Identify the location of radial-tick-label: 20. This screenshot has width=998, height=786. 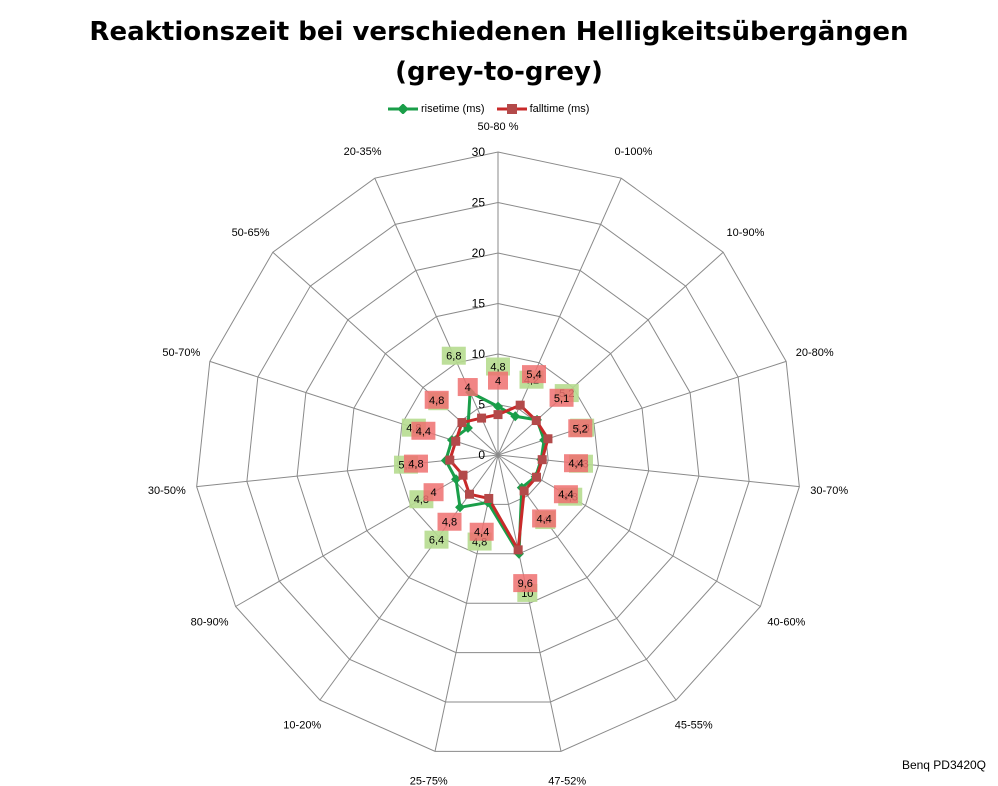
(479, 253).